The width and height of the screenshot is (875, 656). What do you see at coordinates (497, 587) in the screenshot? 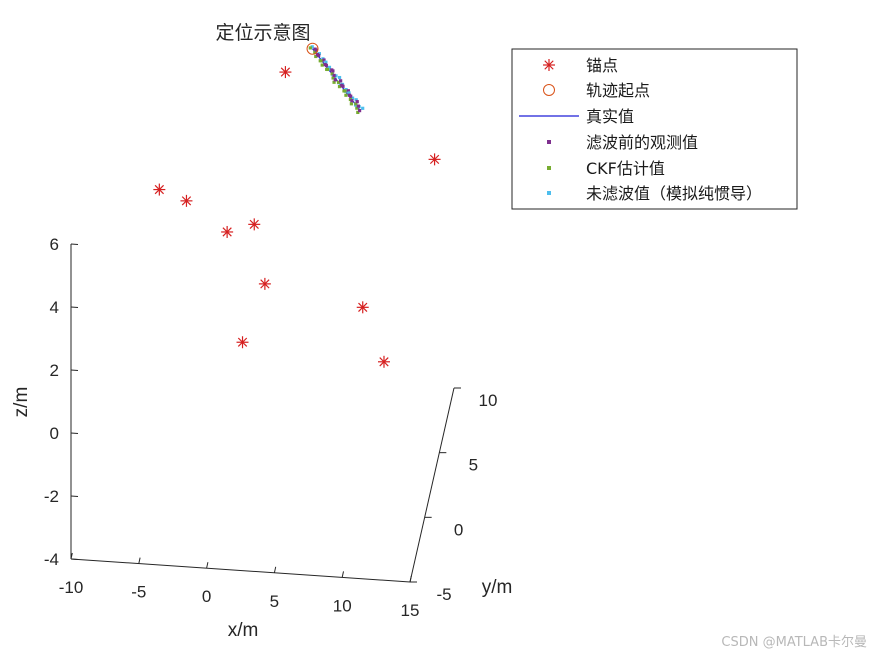
I see `y-axis-label: y/m` at bounding box center [497, 587].